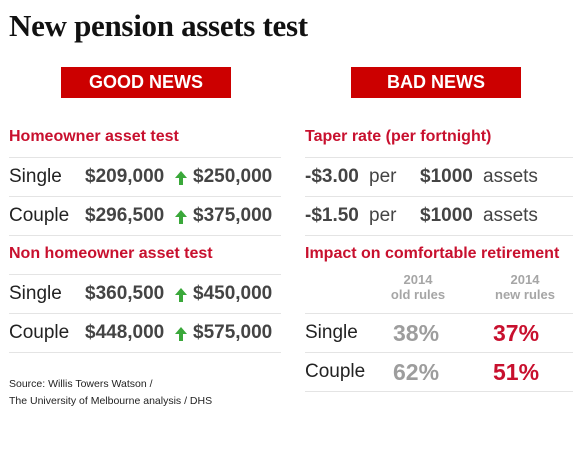 Image resolution: width=582 pixels, height=452 pixels. I want to click on impact-heading: Impact on comfortable retirement, so click(432, 253).